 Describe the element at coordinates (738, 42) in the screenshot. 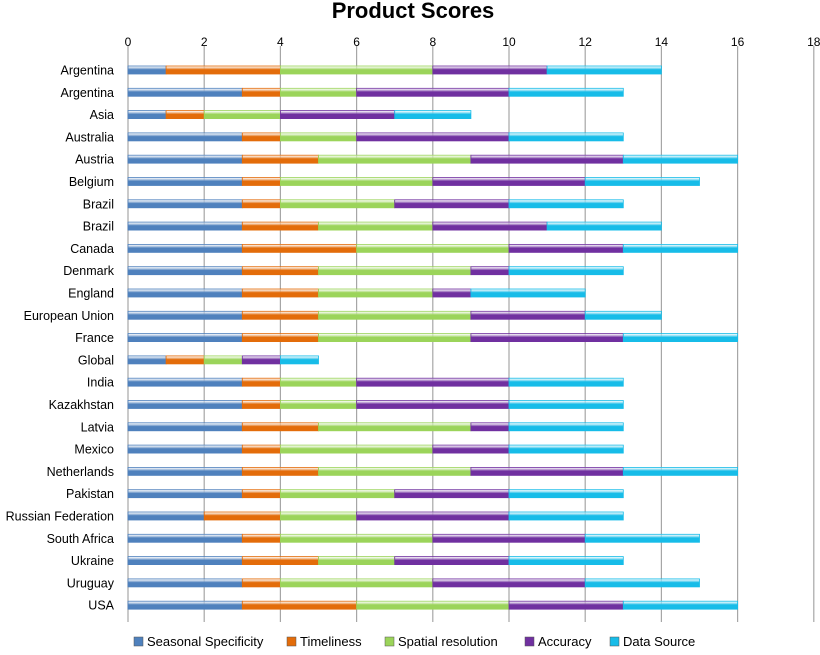

I see `x-tick-label: 16` at that location.